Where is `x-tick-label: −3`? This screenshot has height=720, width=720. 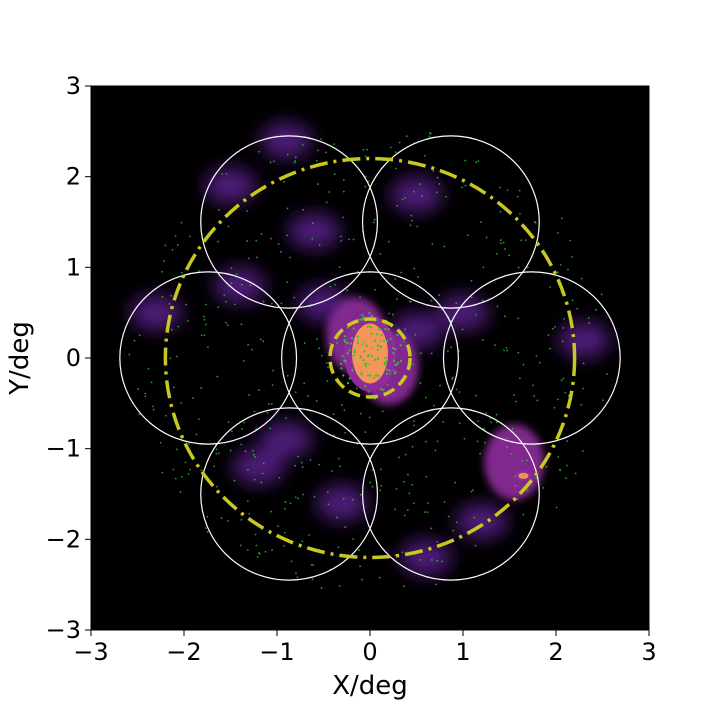 x-tick-label: −3 is located at coordinates (90, 652).